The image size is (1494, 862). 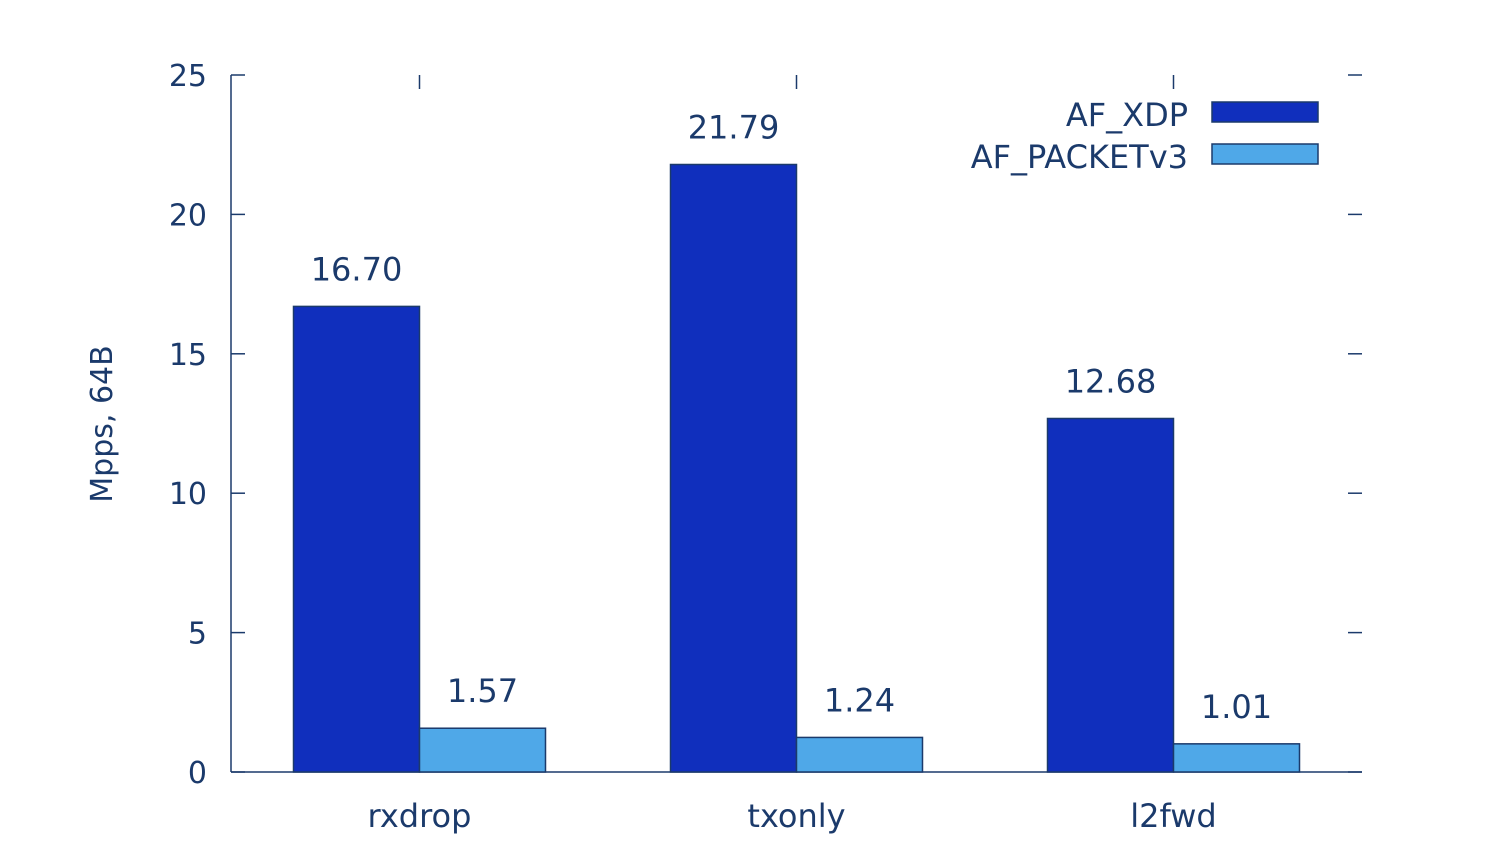 What do you see at coordinates (188, 215) in the screenshot?
I see `y-tick-label: 20` at bounding box center [188, 215].